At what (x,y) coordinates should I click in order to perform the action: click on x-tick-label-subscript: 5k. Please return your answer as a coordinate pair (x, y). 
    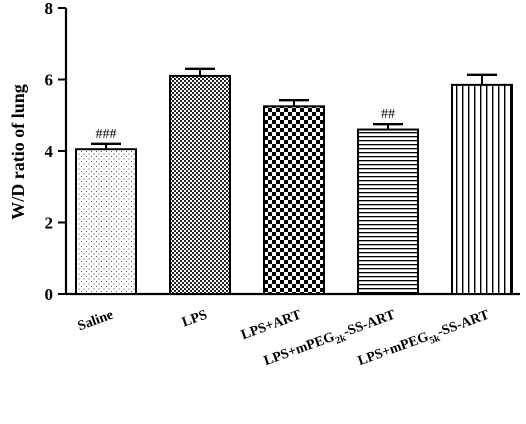
    Looking at the image, I should click on (435, 340).